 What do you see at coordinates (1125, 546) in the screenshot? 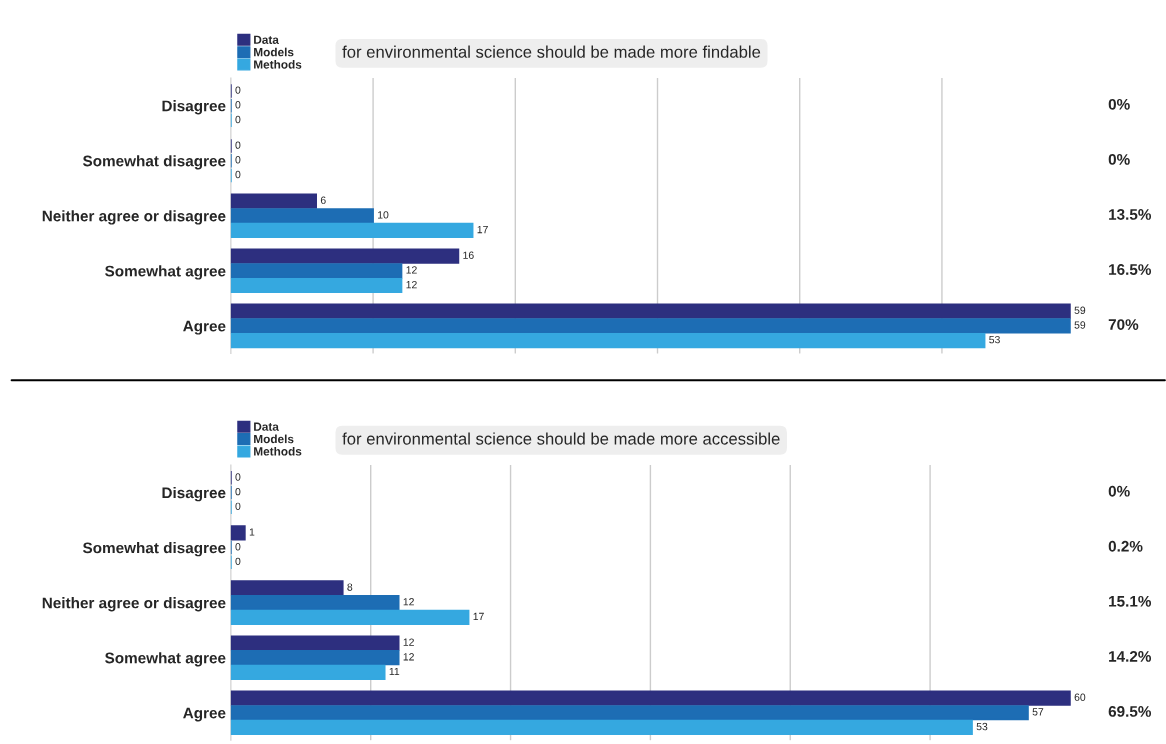
I see `text: 0.2%` at bounding box center [1125, 546].